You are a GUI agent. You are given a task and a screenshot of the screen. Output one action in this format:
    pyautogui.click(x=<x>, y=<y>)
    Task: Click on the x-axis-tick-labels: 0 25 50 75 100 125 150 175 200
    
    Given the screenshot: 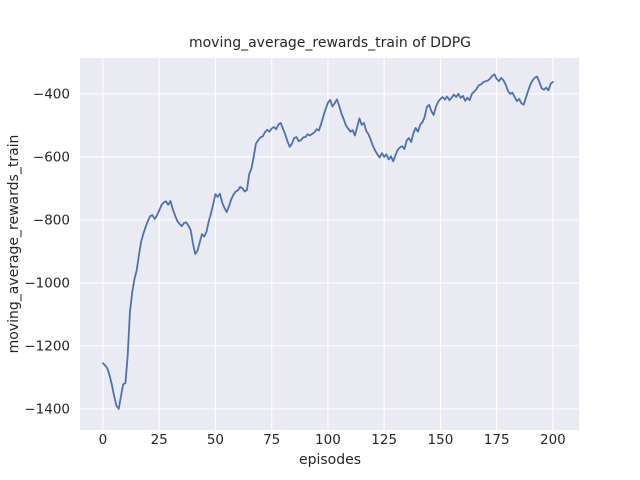 What is the action you would take?
    pyautogui.click(x=332, y=440)
    